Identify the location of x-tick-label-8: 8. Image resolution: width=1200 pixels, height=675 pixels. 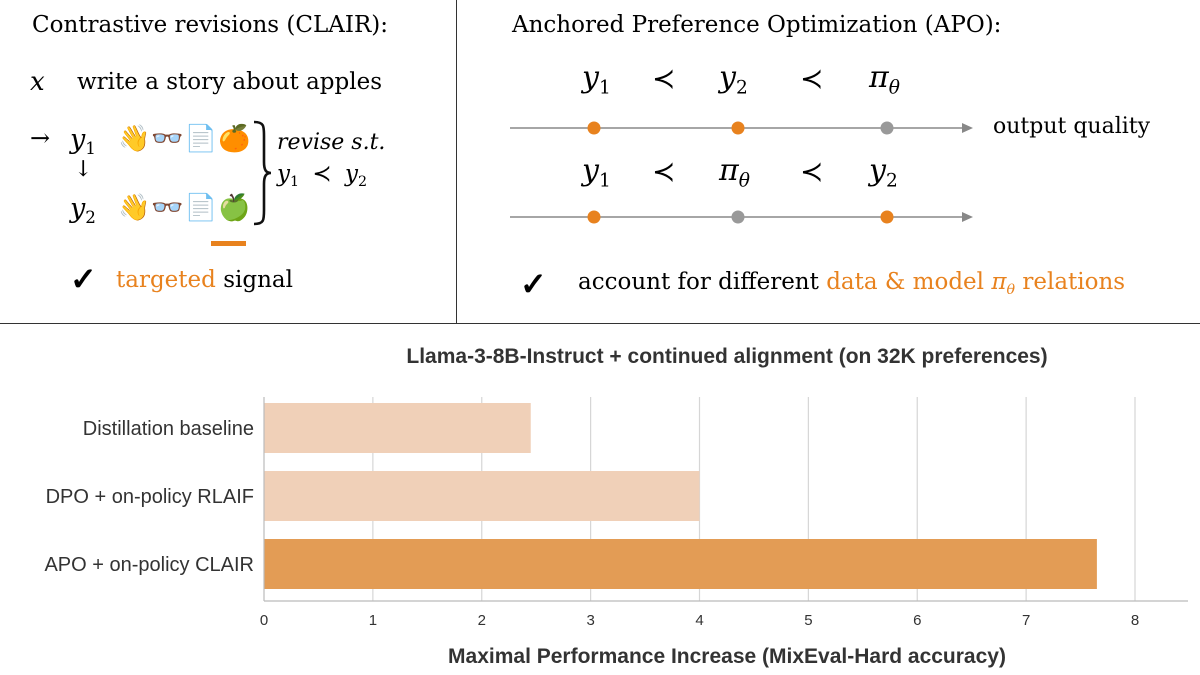
(1135, 620).